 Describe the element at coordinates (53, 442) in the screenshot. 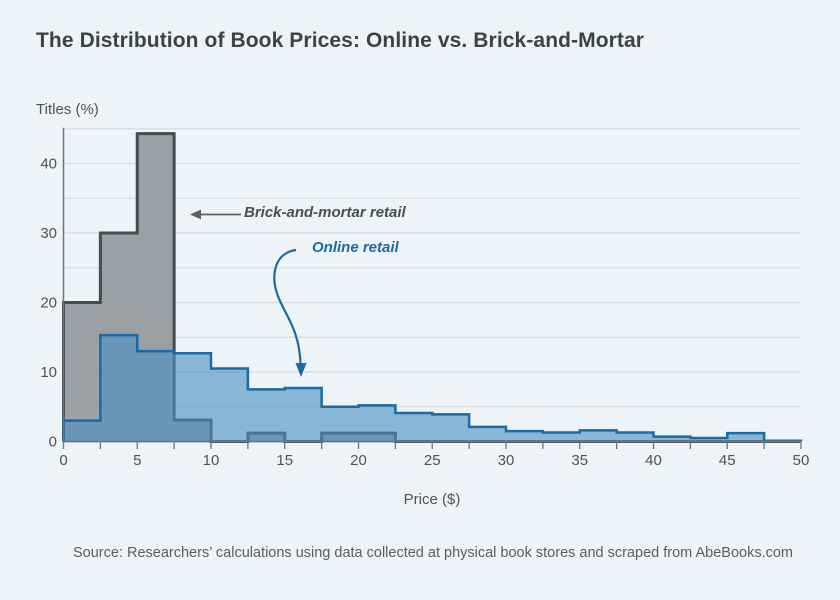

I see `y-tick-label: 0` at that location.